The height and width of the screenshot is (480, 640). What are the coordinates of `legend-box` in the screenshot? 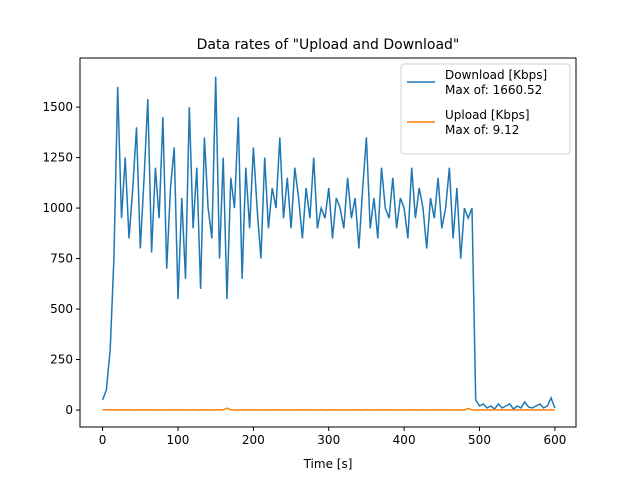 It's located at (485, 109).